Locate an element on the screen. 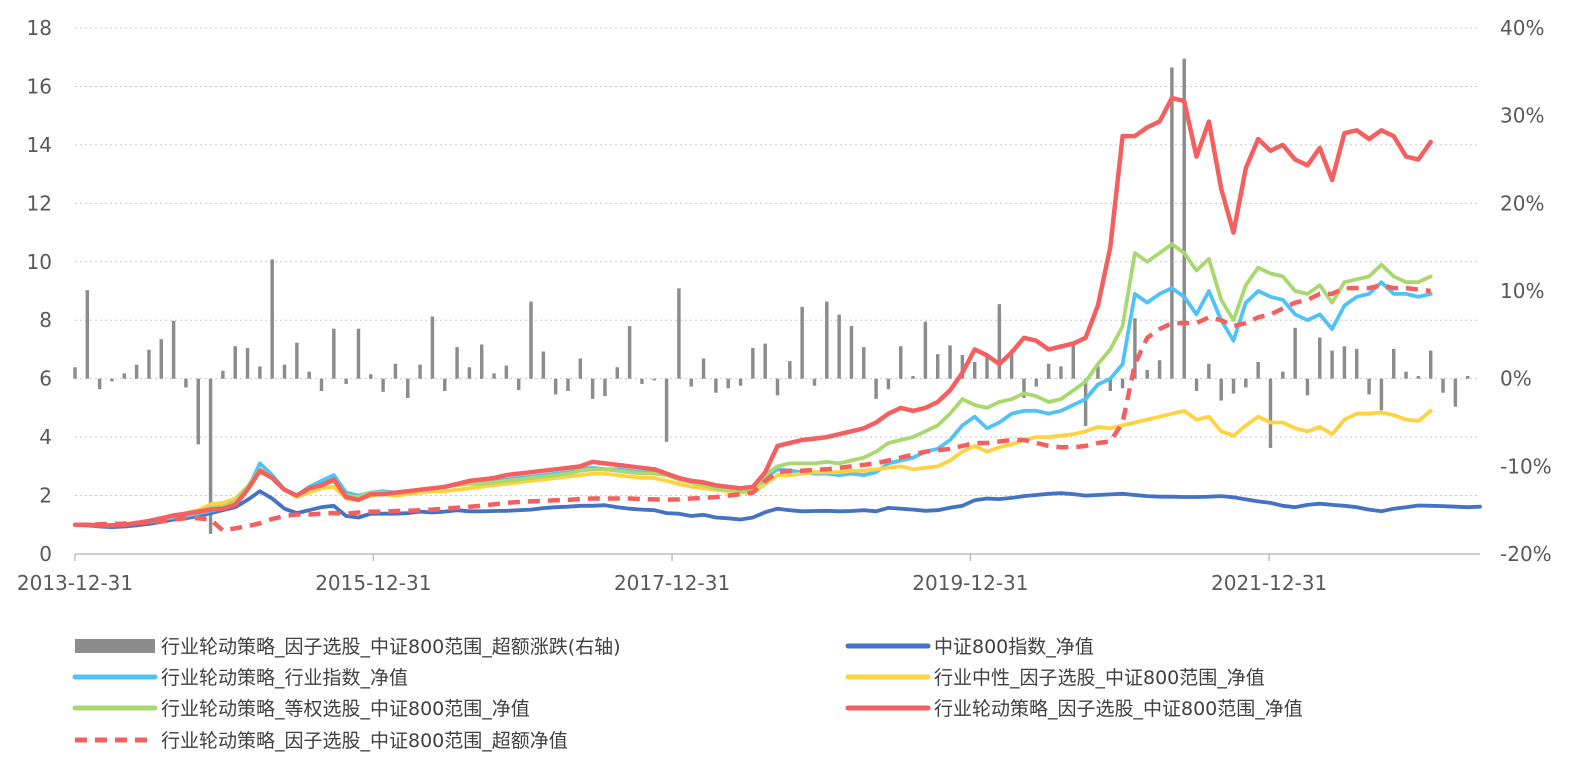  y2-tick-label: 30% is located at coordinates (1522, 116).